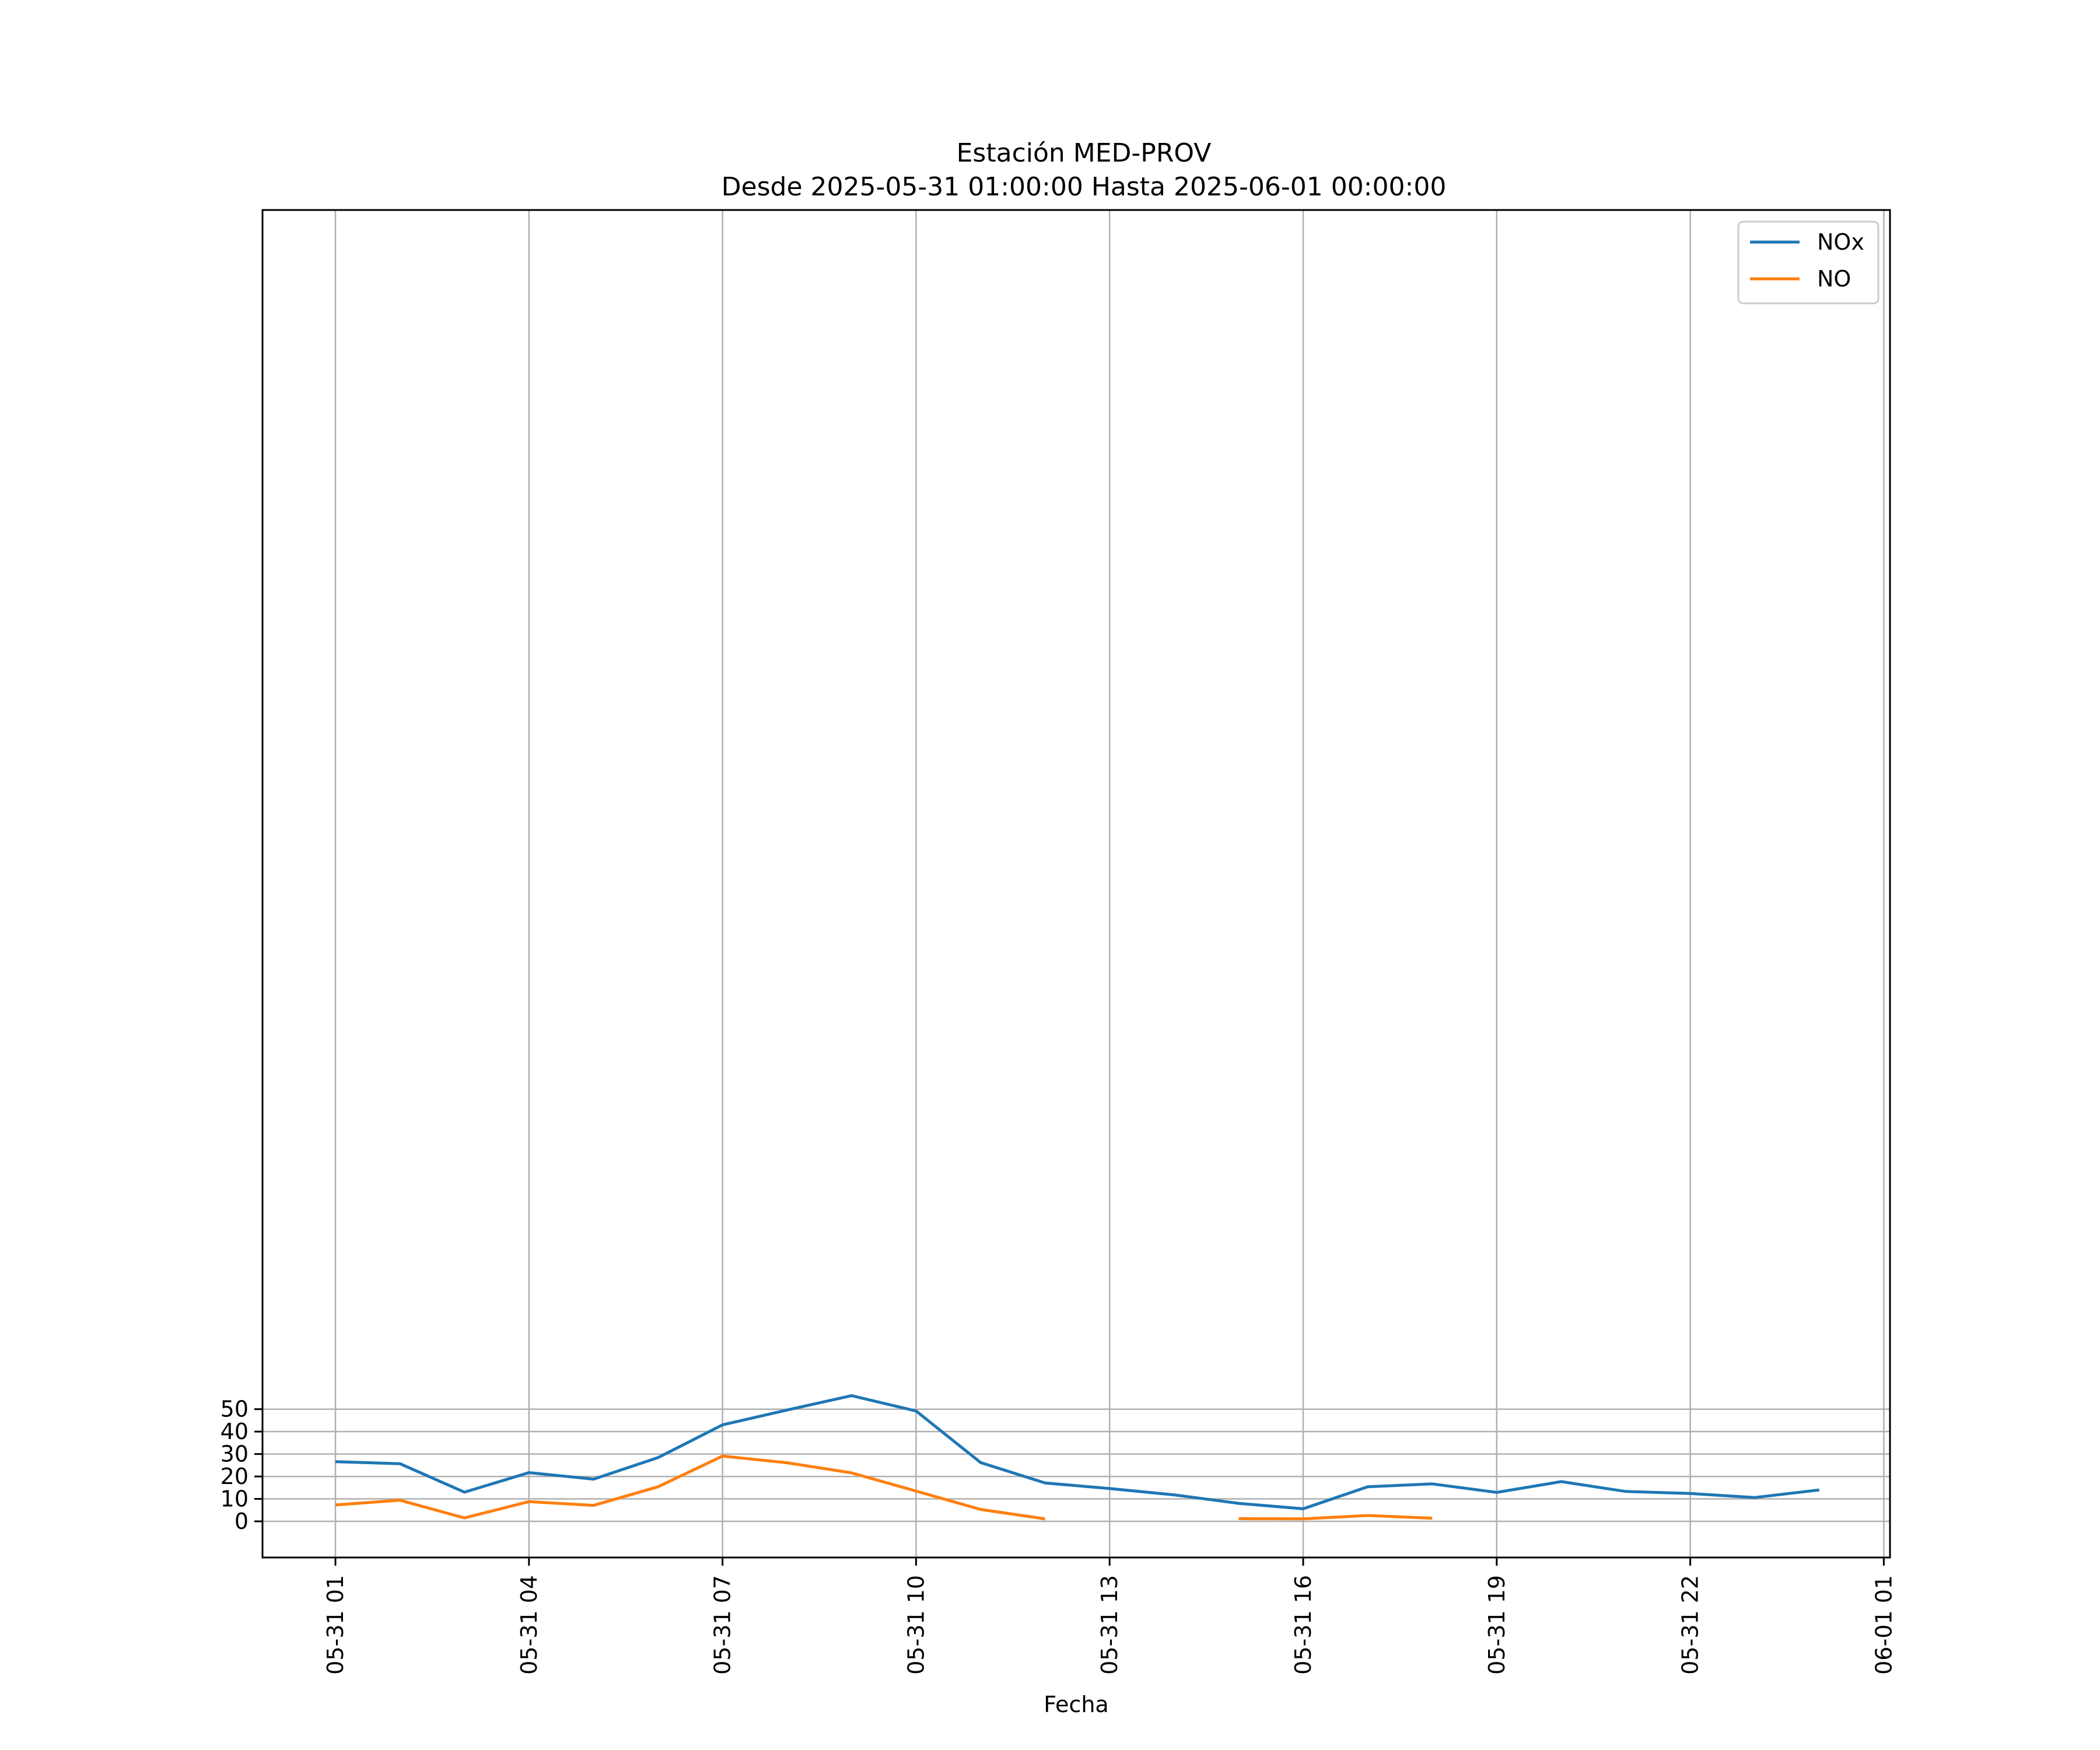  I want to click on x-tick-label: 05-31 16, so click(1303, 1625).